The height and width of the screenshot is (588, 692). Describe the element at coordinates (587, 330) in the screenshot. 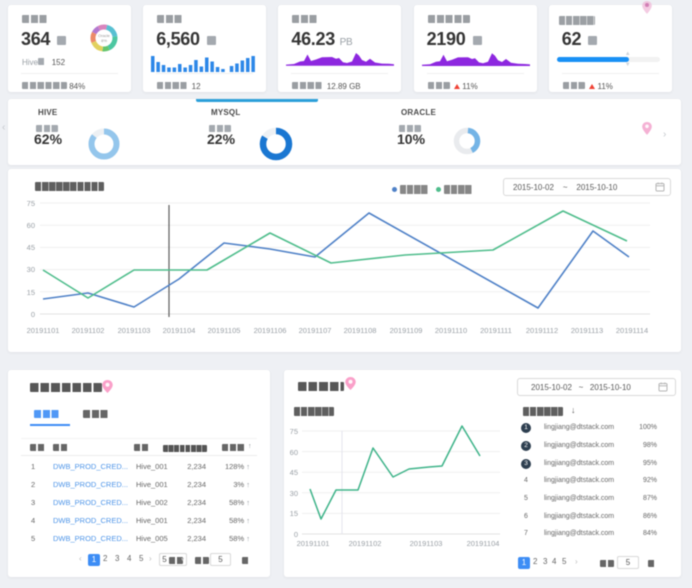

I see `svg-text: 20191113` at that location.